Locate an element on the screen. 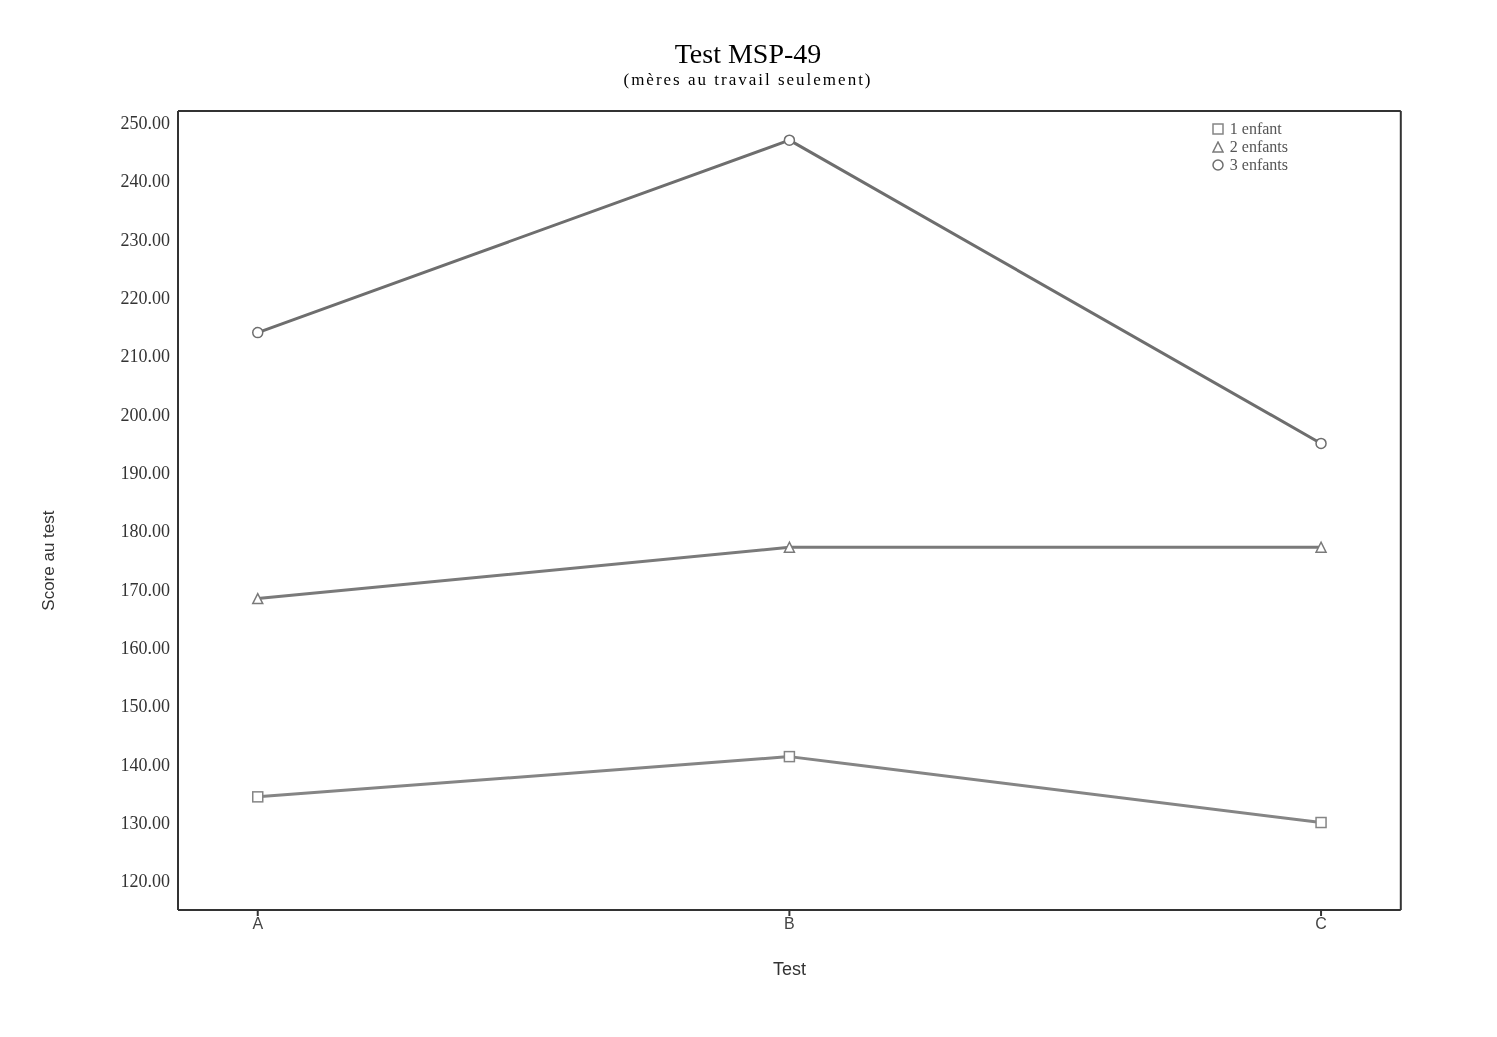 This screenshot has height=1037, width=1497. y-tick-label: 190.00 is located at coordinates (145, 472).